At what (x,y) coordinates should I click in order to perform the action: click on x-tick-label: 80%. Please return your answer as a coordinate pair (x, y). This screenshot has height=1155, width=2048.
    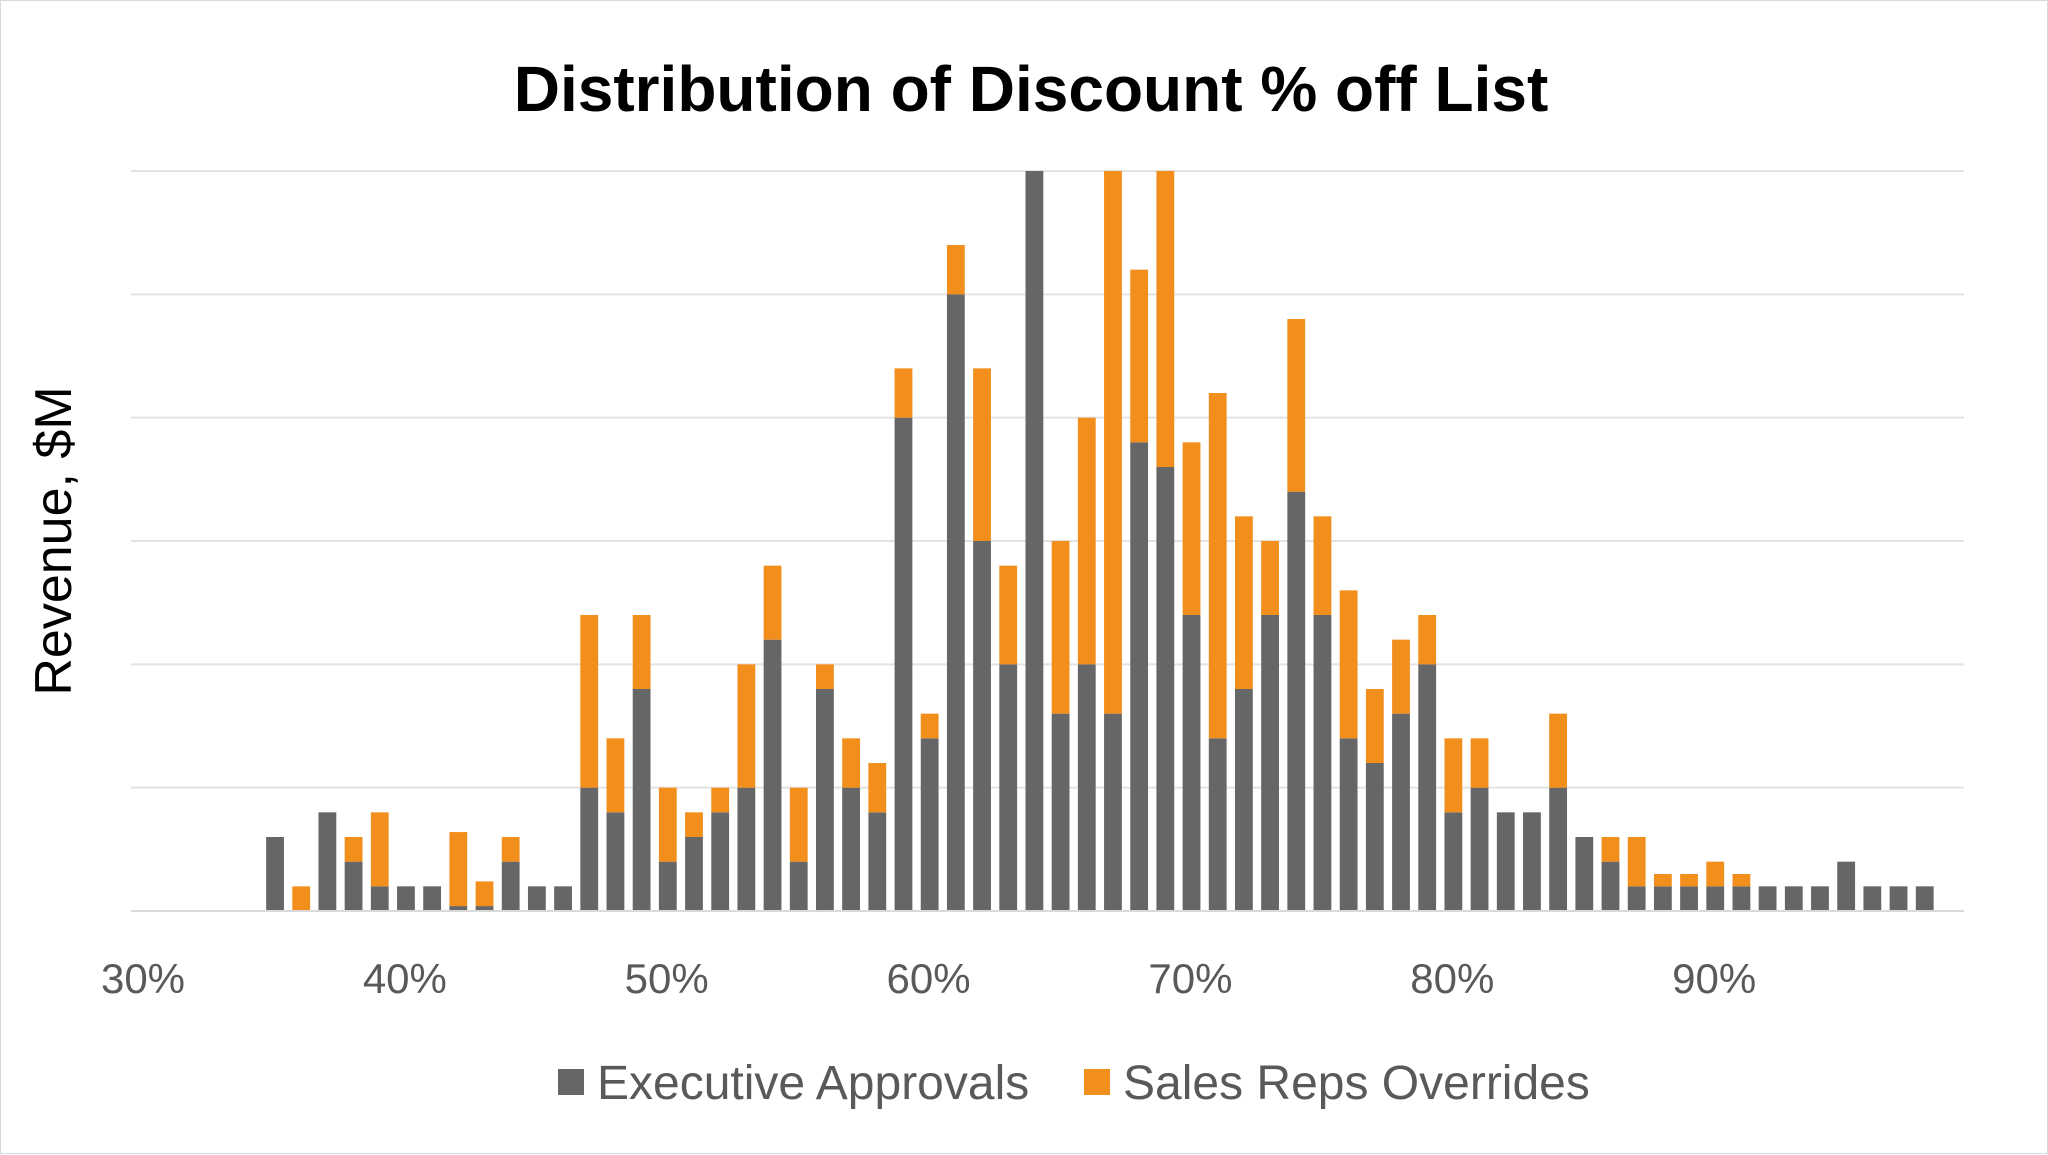
    Looking at the image, I should click on (1452, 978).